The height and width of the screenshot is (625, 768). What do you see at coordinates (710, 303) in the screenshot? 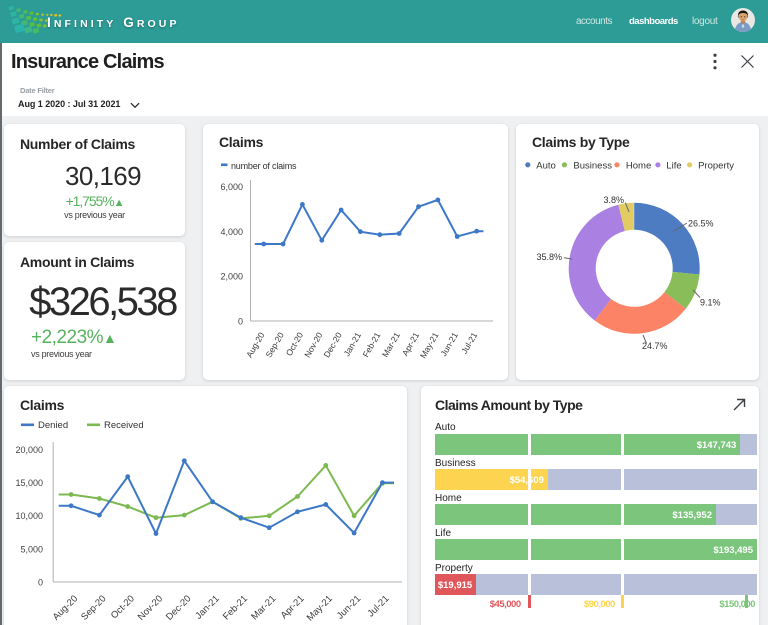
I see `svg-text: 9.1%` at bounding box center [710, 303].